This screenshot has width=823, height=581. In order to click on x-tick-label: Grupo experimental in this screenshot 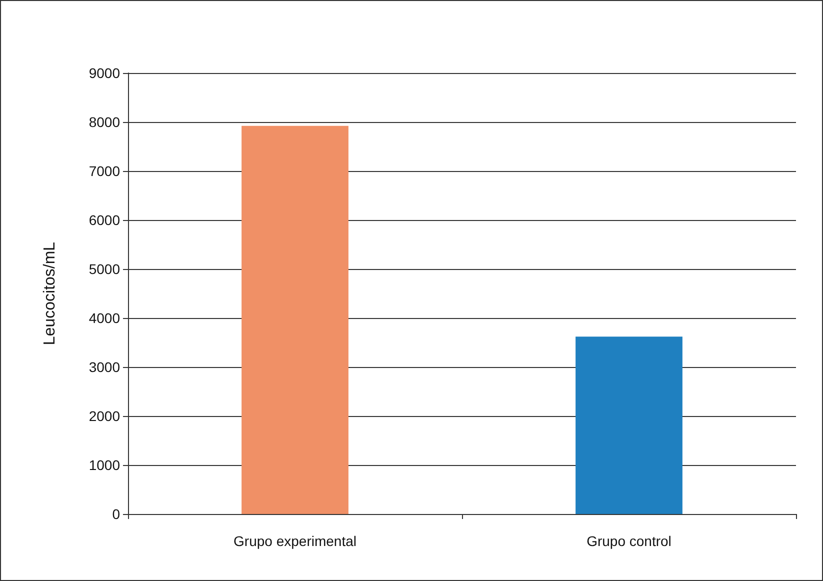, I will do `click(295, 541)`.